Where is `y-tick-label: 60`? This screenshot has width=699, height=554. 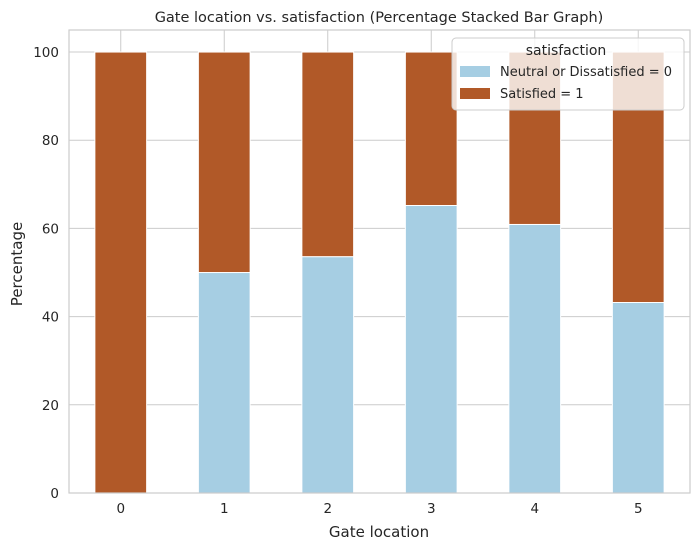
y-tick-label: 60 is located at coordinates (50, 229).